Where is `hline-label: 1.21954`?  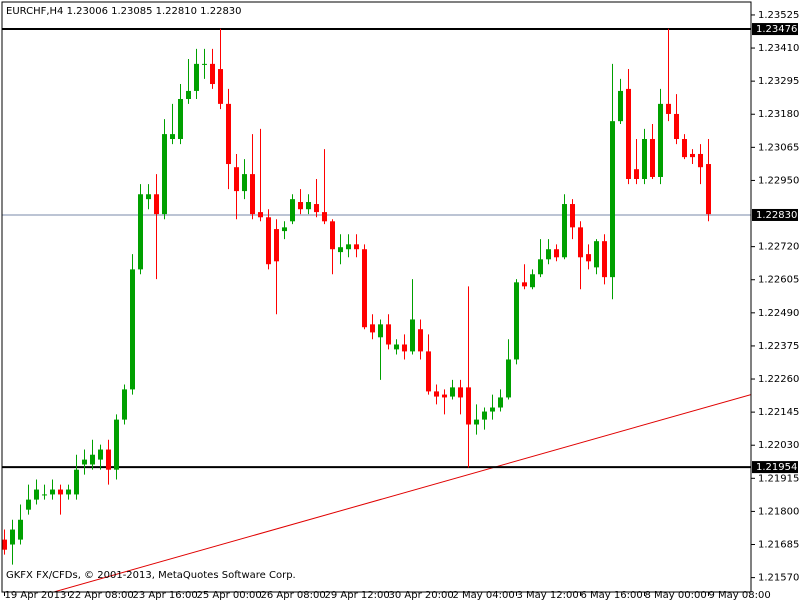 hline-label: 1.21954 is located at coordinates (776, 467).